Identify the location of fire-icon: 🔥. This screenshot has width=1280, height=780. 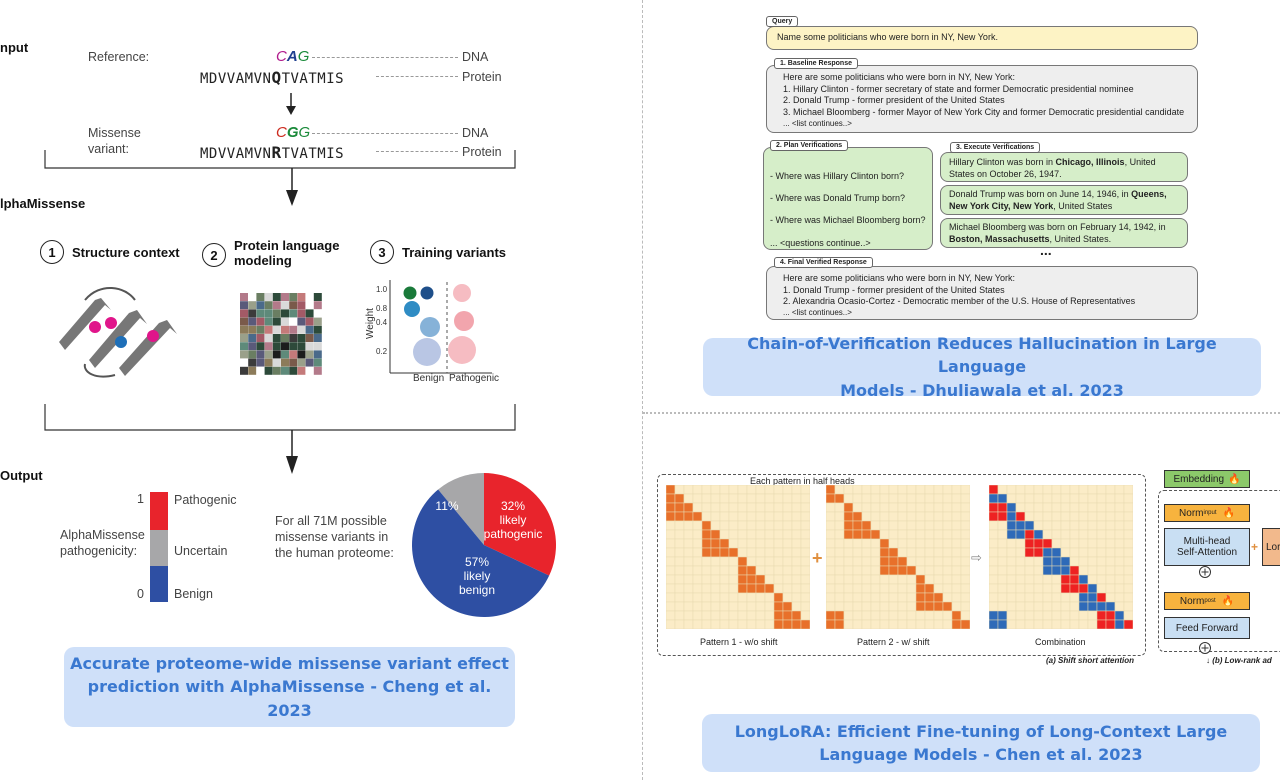
(1228, 513).